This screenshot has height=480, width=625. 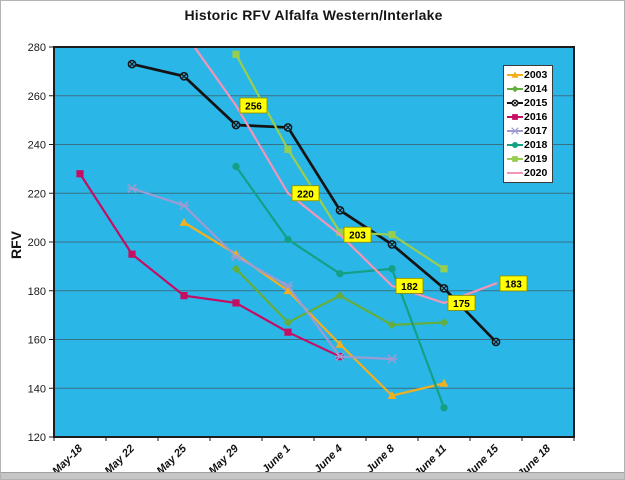 I want to click on legend-item-2003: 2003, so click(x=528, y=75).